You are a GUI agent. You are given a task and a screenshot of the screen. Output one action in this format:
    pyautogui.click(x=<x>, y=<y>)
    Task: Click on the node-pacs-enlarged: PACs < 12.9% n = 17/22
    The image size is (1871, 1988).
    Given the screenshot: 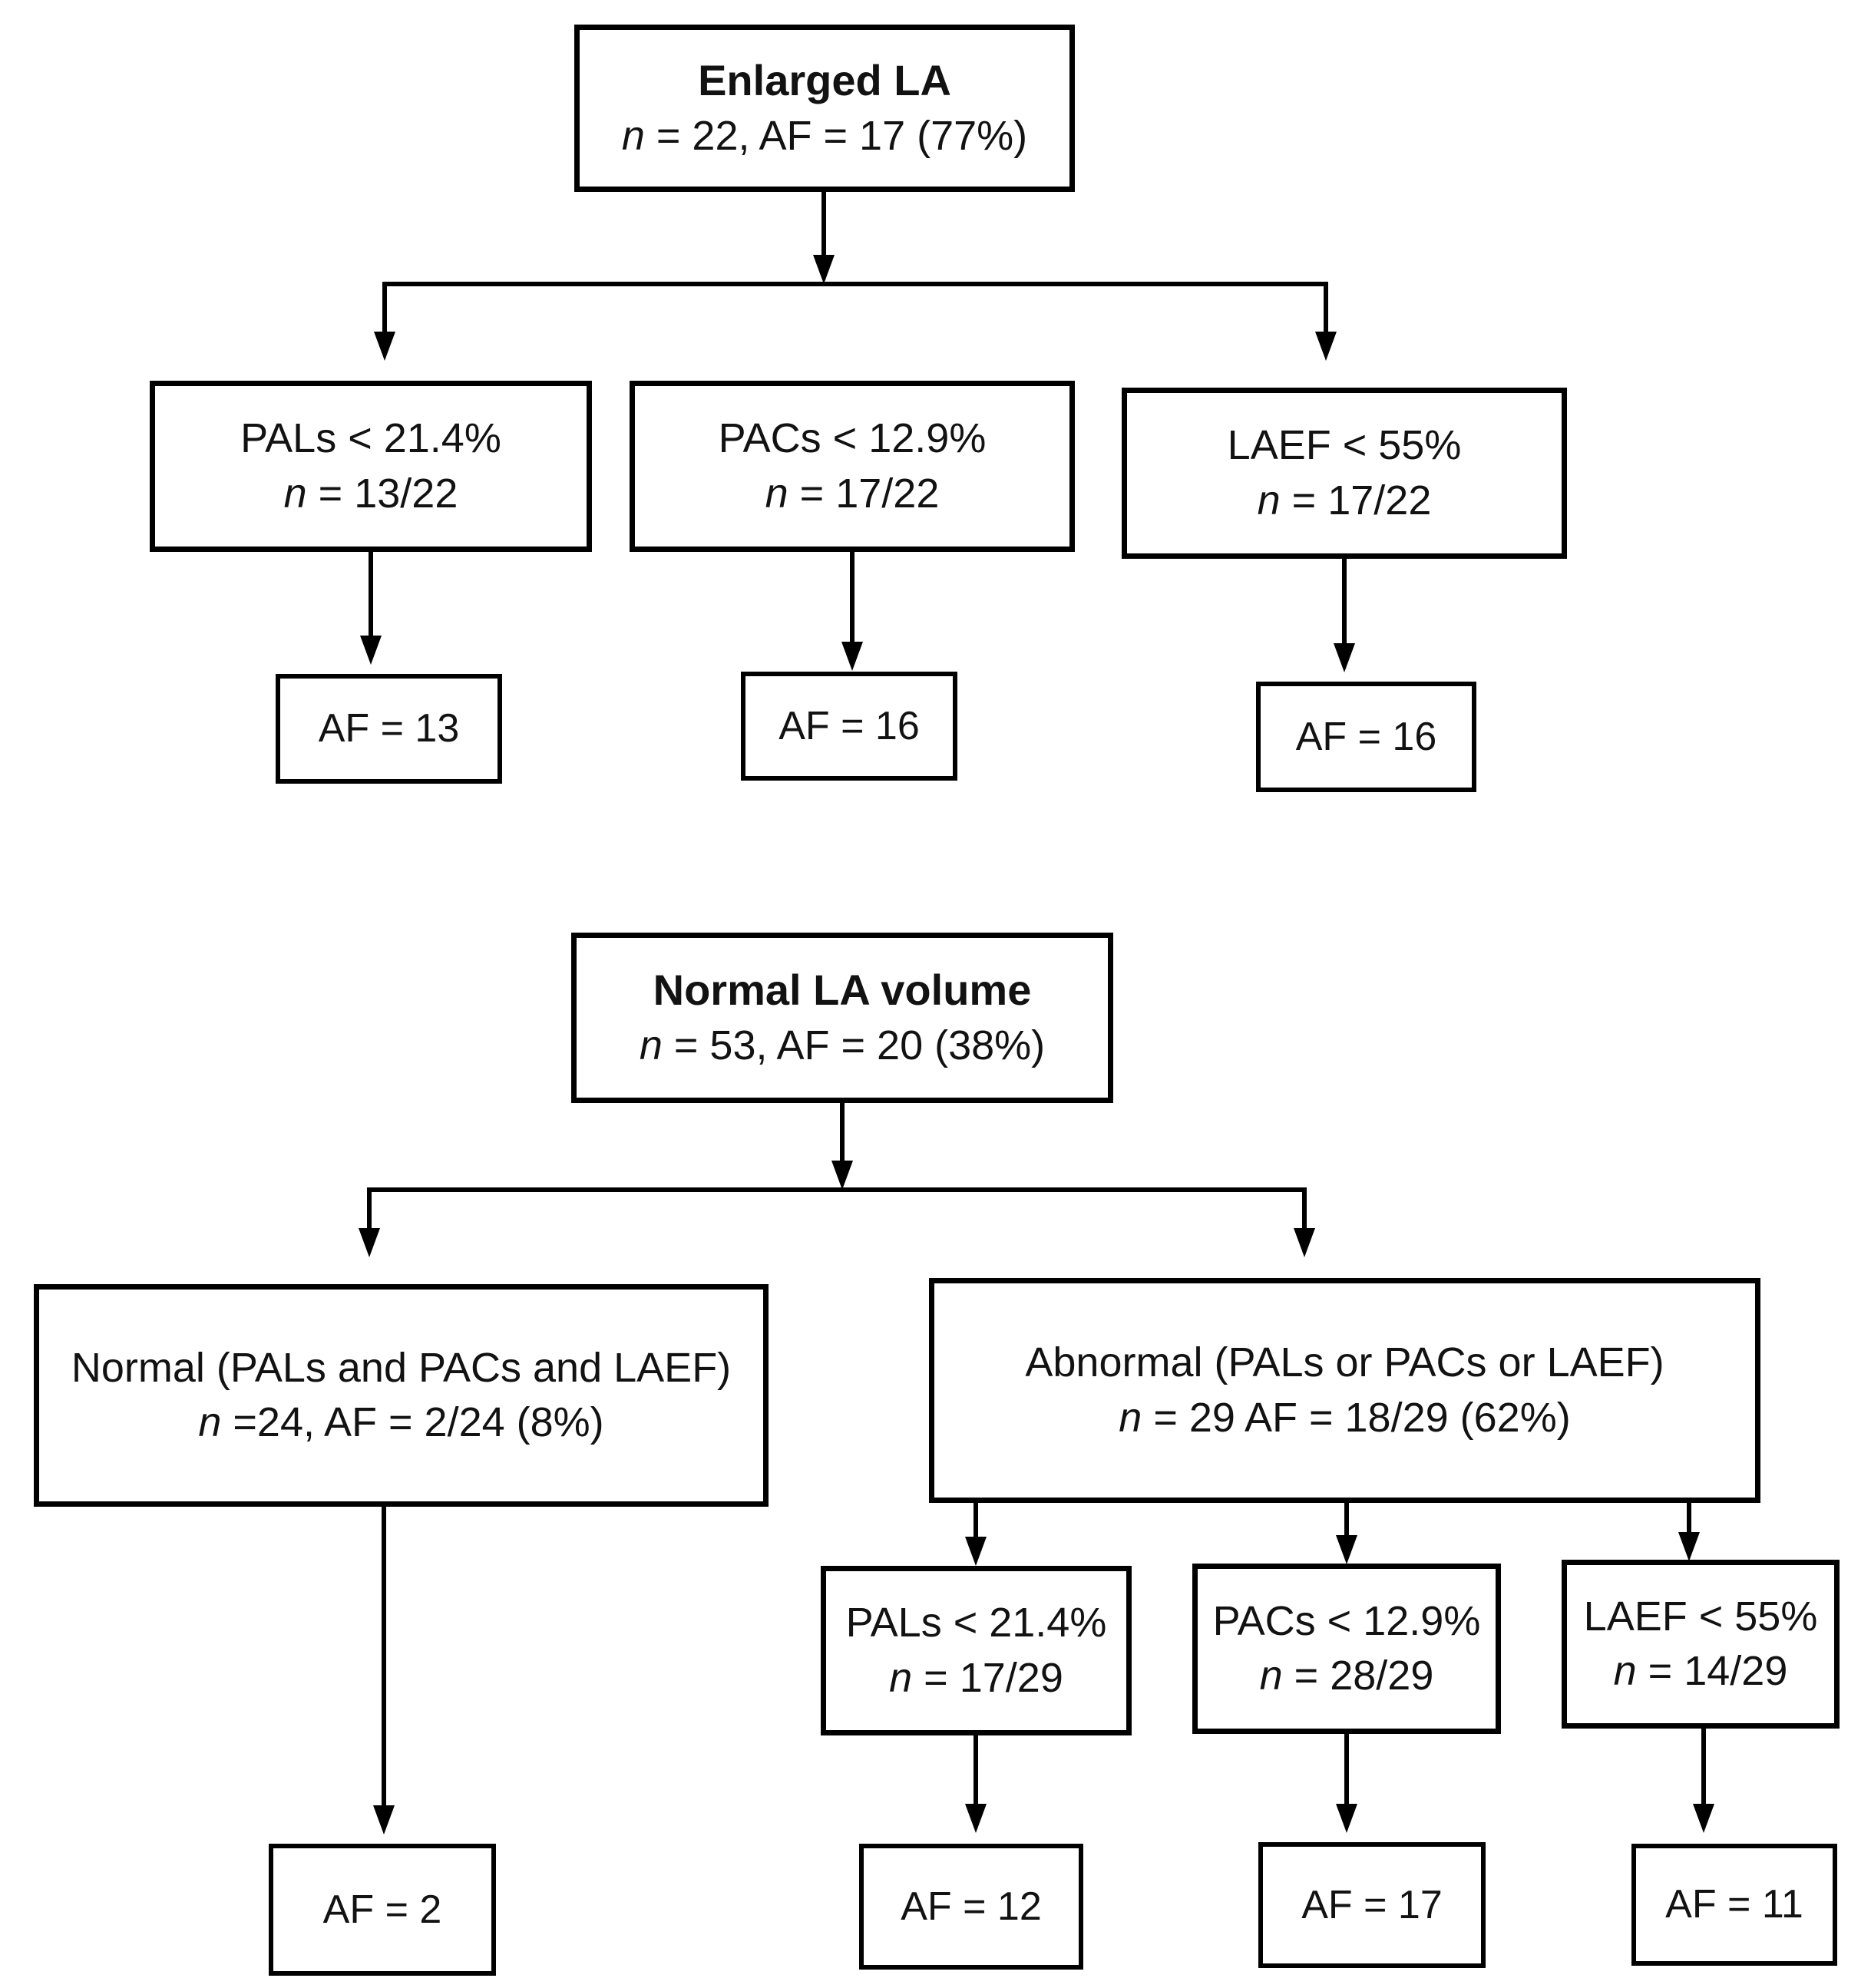 What is the action you would take?
    pyautogui.click(x=852, y=467)
    